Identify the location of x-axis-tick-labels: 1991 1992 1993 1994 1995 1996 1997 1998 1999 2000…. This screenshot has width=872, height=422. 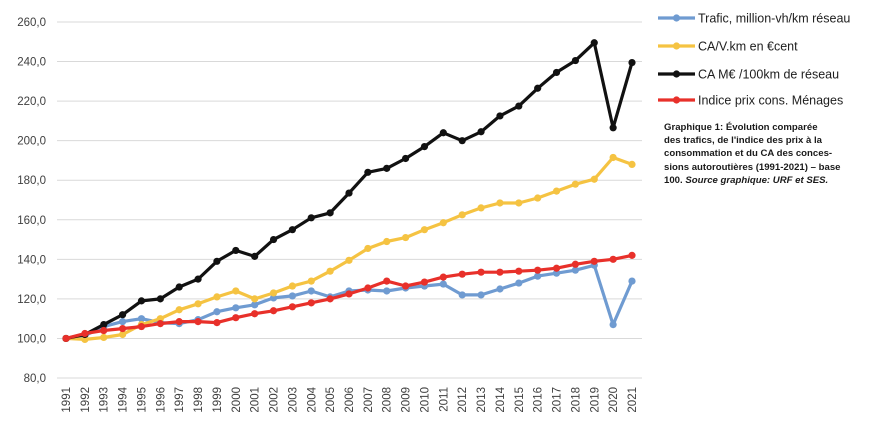
(350, 399).